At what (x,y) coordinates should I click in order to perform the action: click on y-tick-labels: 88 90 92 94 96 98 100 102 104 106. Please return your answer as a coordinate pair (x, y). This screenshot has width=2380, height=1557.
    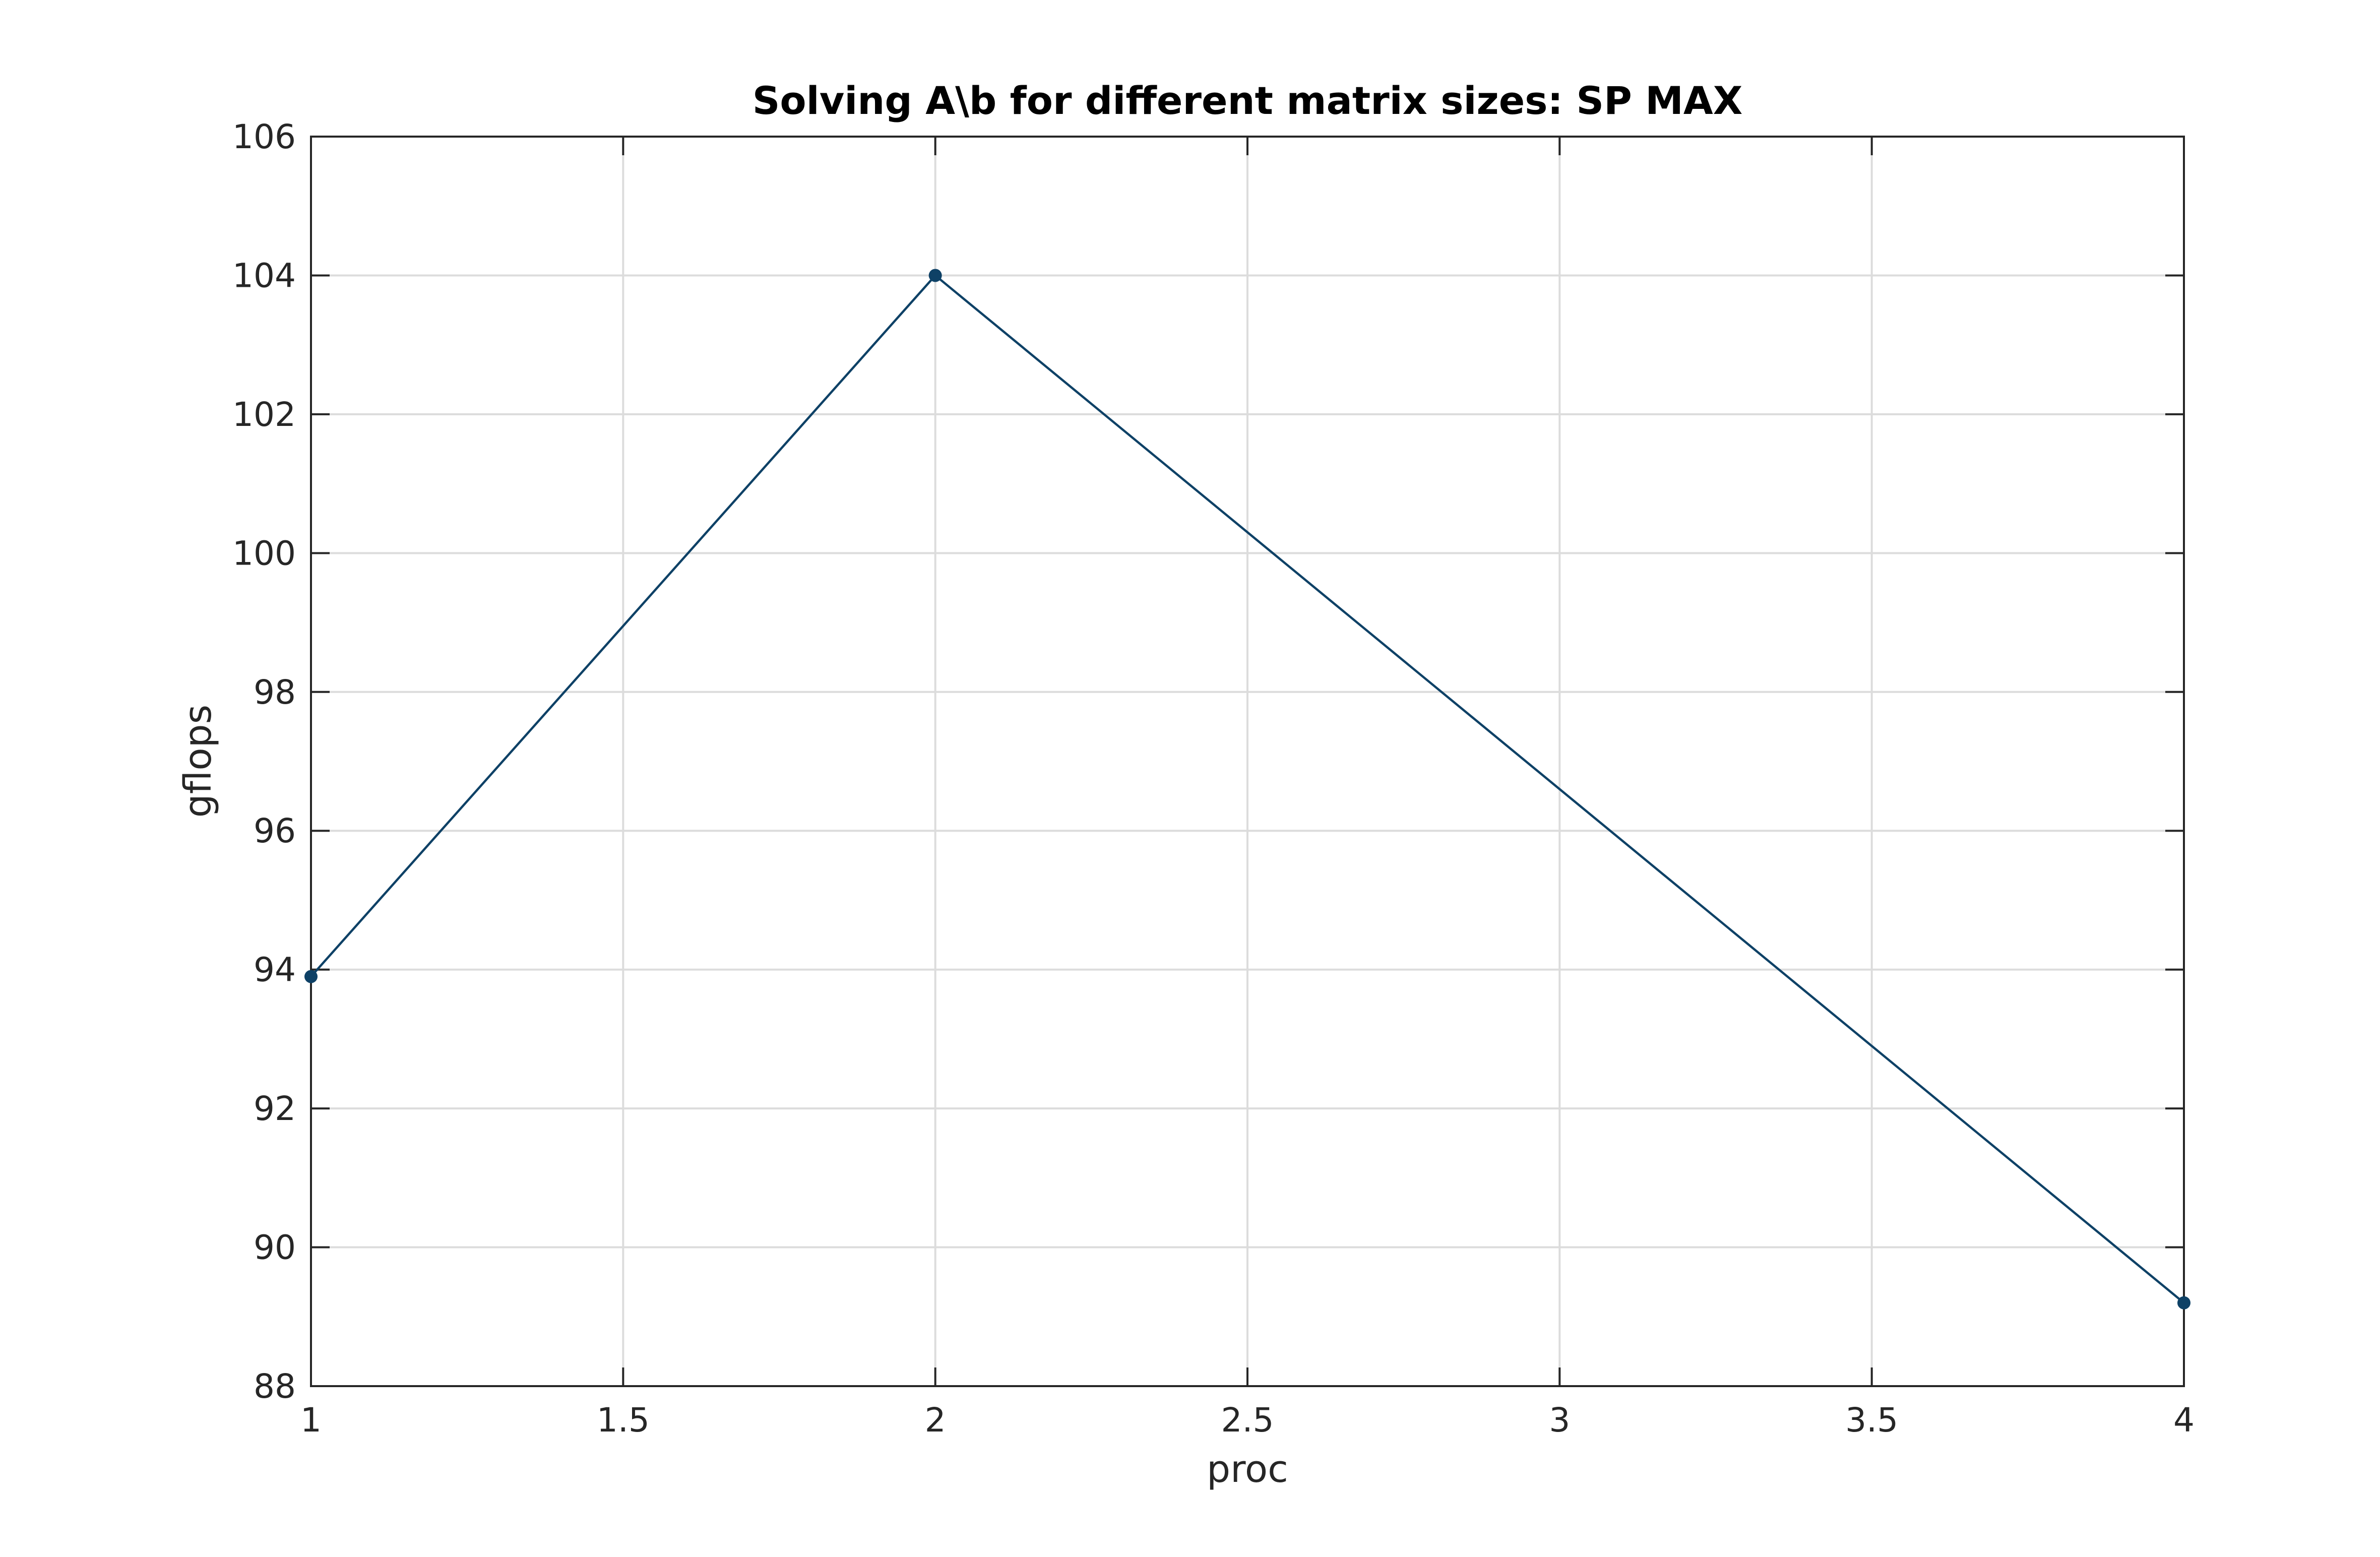
    Looking at the image, I should click on (264, 761).